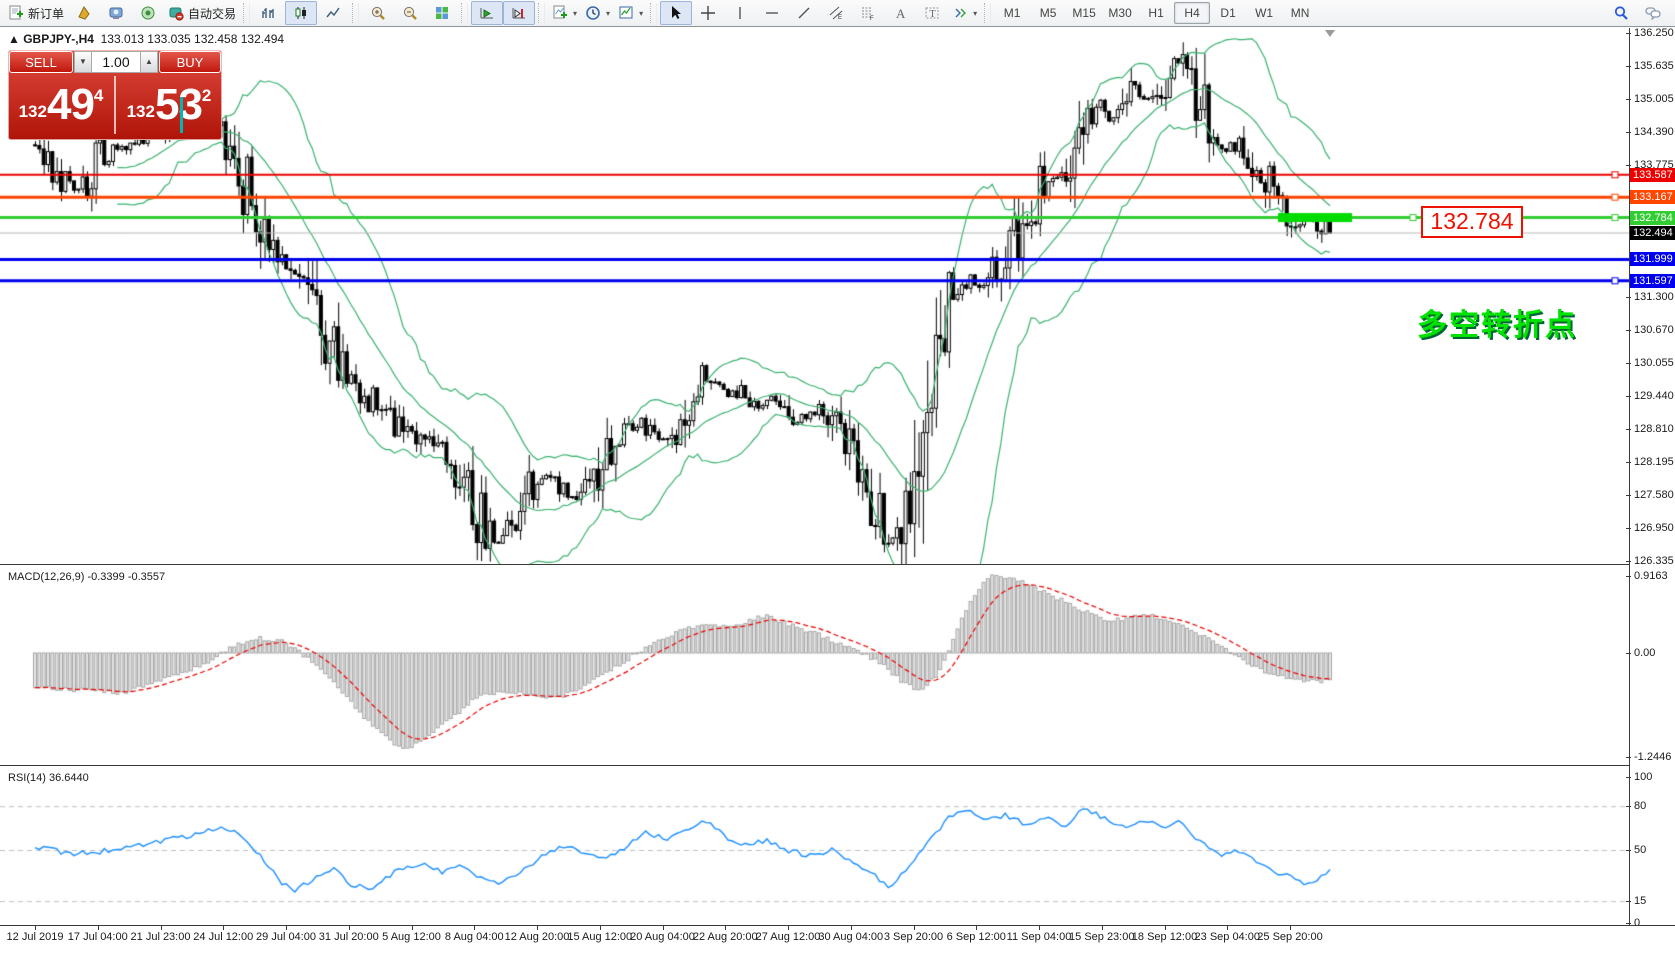 The image size is (1675, 953). Describe the element at coordinates (1120, 13) in the screenshot. I see `timeframe-button-M30: M30` at that location.